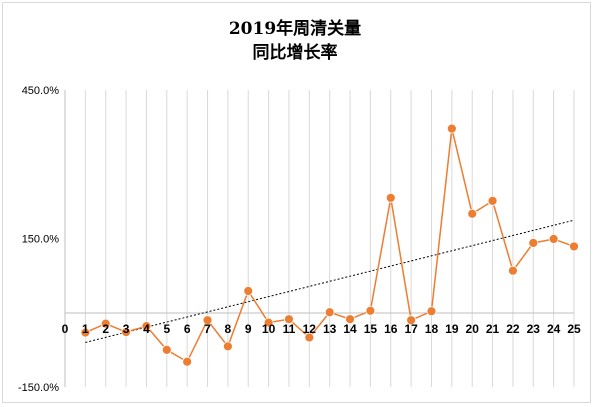 Image resolution: width=595 pixels, height=407 pixels. I want to click on x-tick-label: 15, so click(371, 329).